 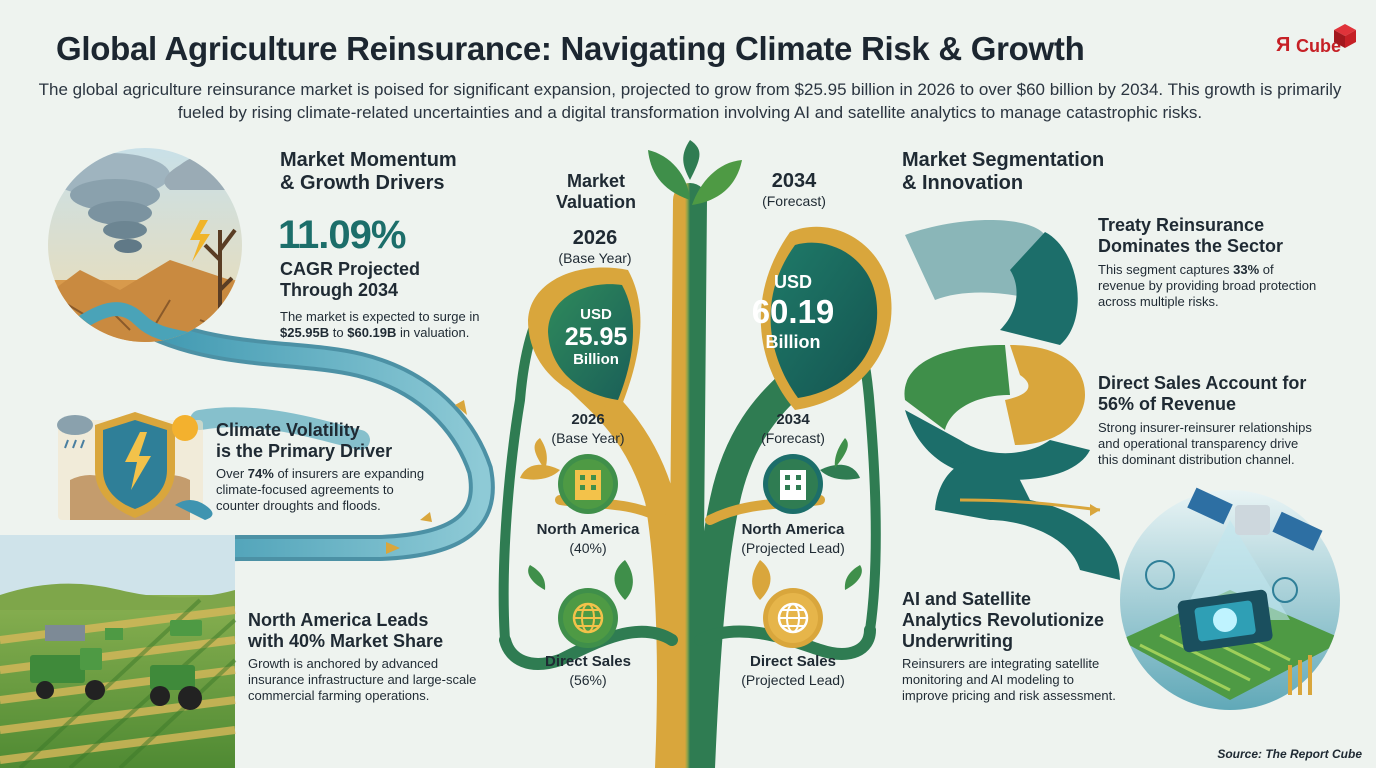 I want to click on leaf-right-unit: Billion, so click(x=793, y=342).